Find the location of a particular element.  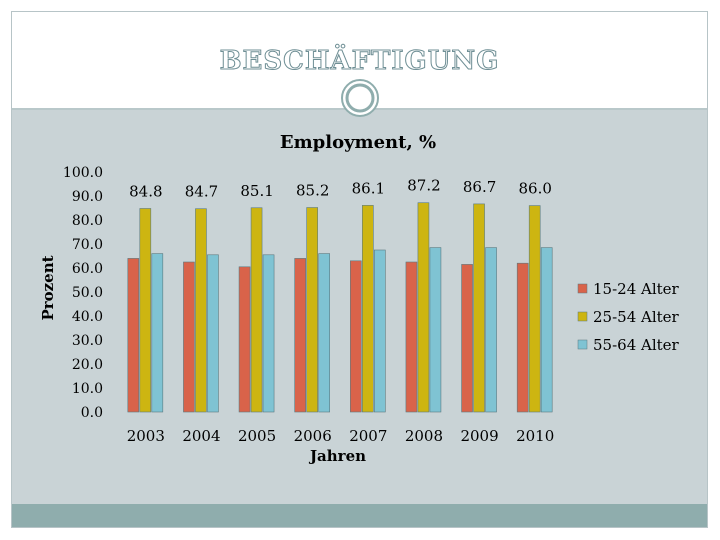

bar-55-64-2003 is located at coordinates (157, 333).